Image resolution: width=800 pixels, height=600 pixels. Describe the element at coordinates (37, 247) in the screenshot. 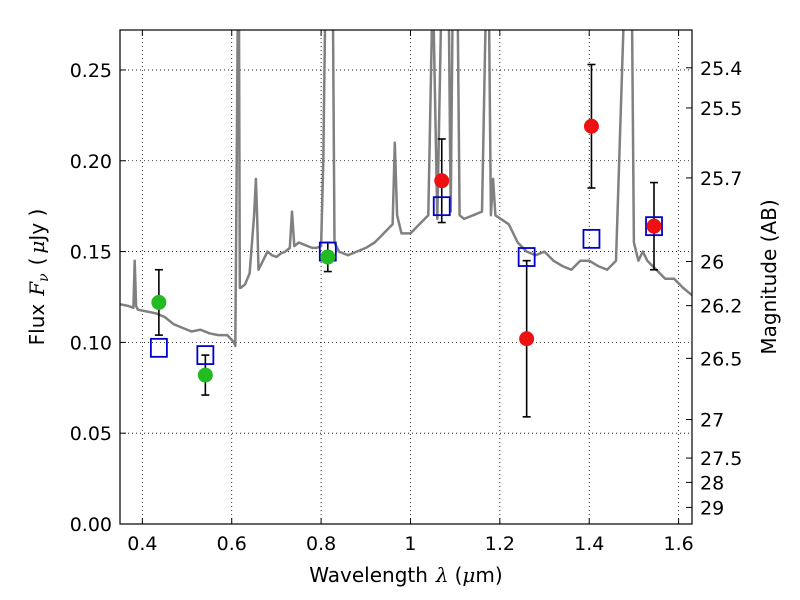

I see `y-axis-unit-mu: μ` at that location.